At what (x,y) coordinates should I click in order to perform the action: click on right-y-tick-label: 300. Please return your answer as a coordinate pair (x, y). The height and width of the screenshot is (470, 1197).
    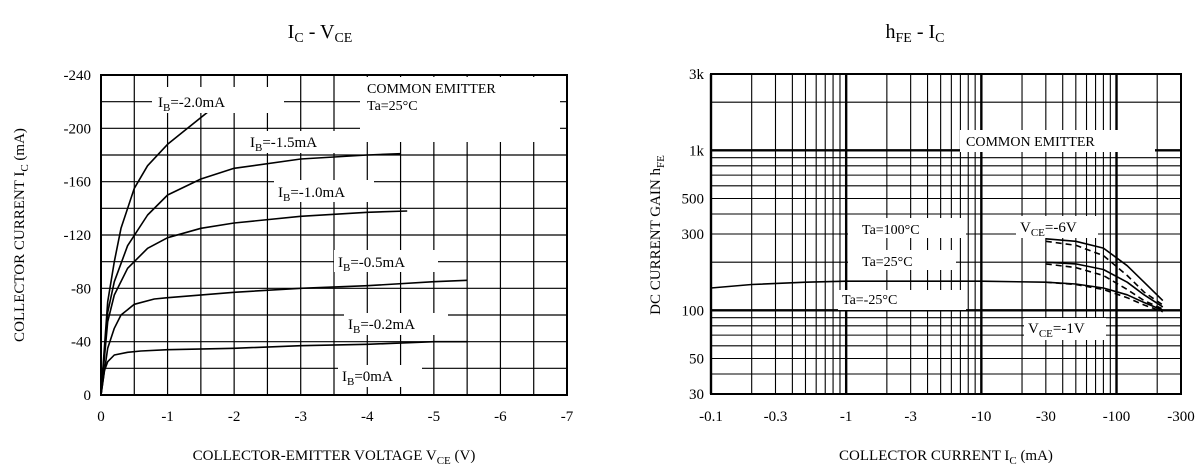
    Looking at the image, I should click on (693, 235).